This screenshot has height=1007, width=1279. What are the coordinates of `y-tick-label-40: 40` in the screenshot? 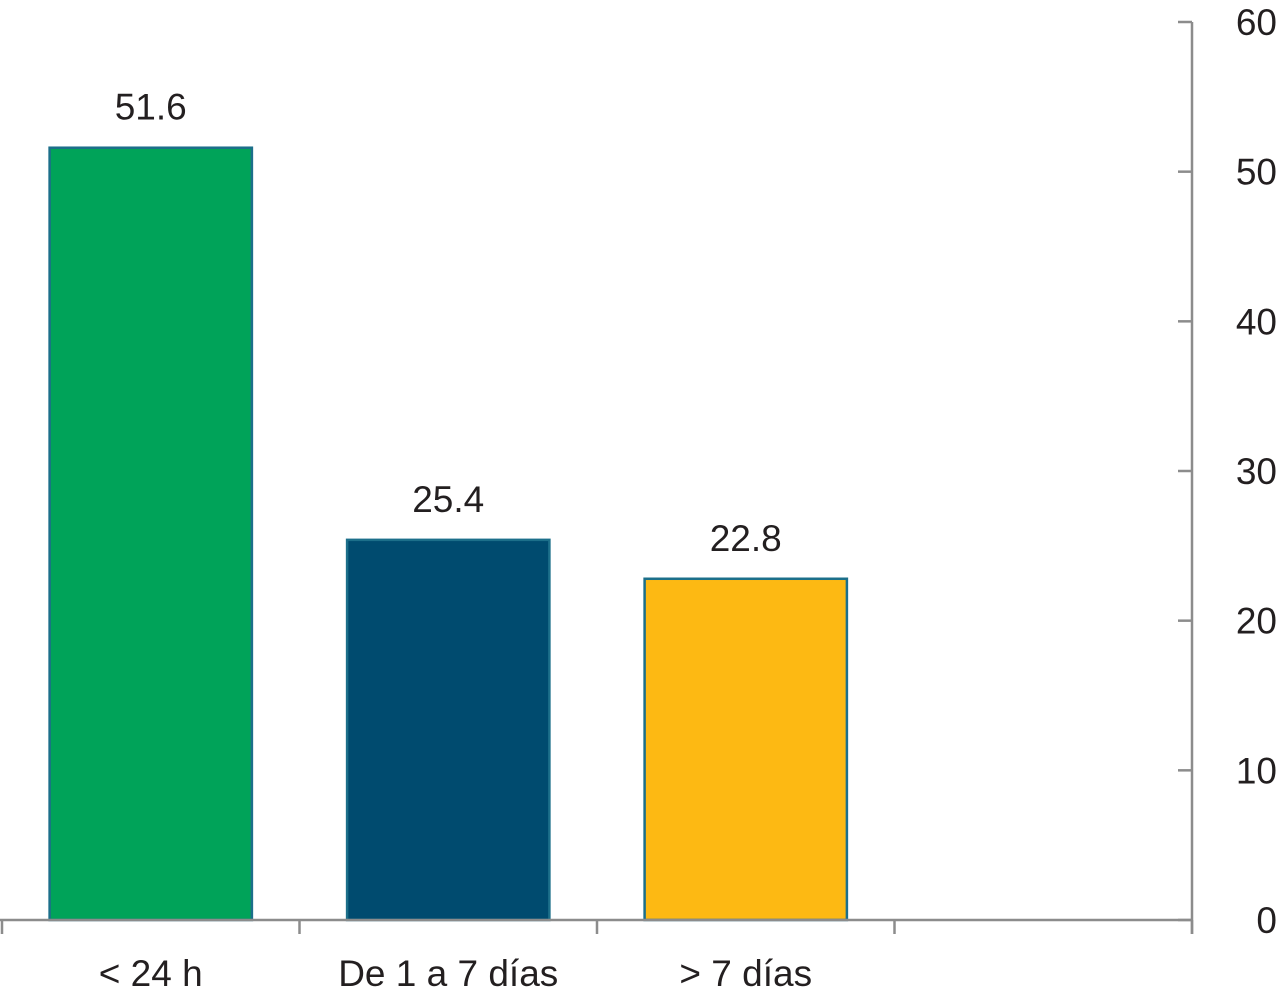 It's located at (1256, 321).